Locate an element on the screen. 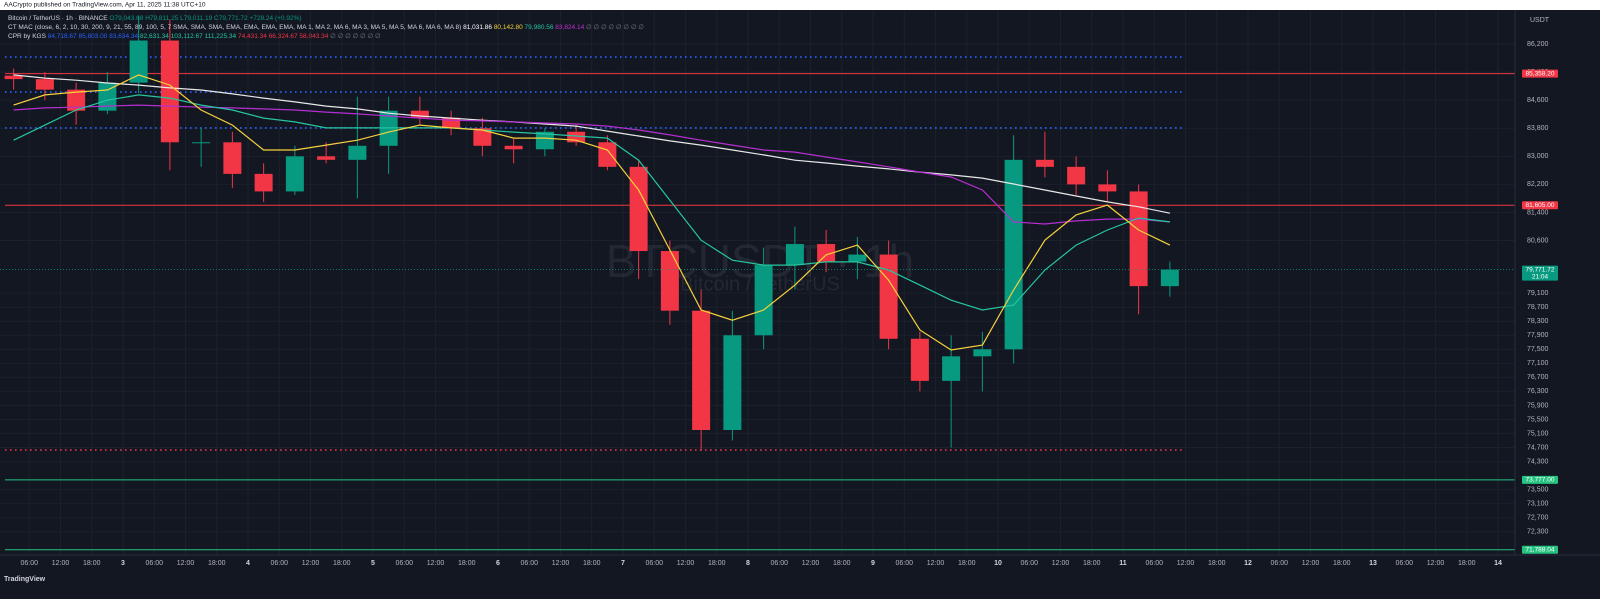 Image resolution: width=1600 pixels, height=599 pixels. legend-value: 80,142.80 is located at coordinates (508, 27).